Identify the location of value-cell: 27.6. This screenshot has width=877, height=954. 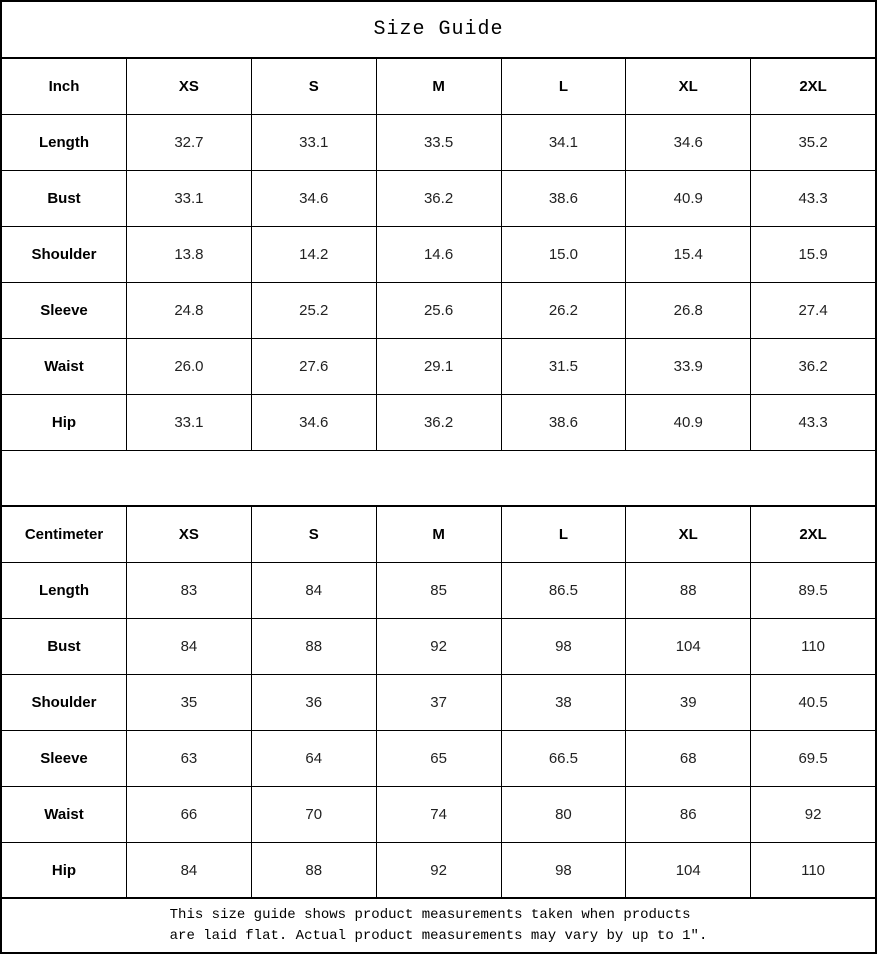
(313, 366).